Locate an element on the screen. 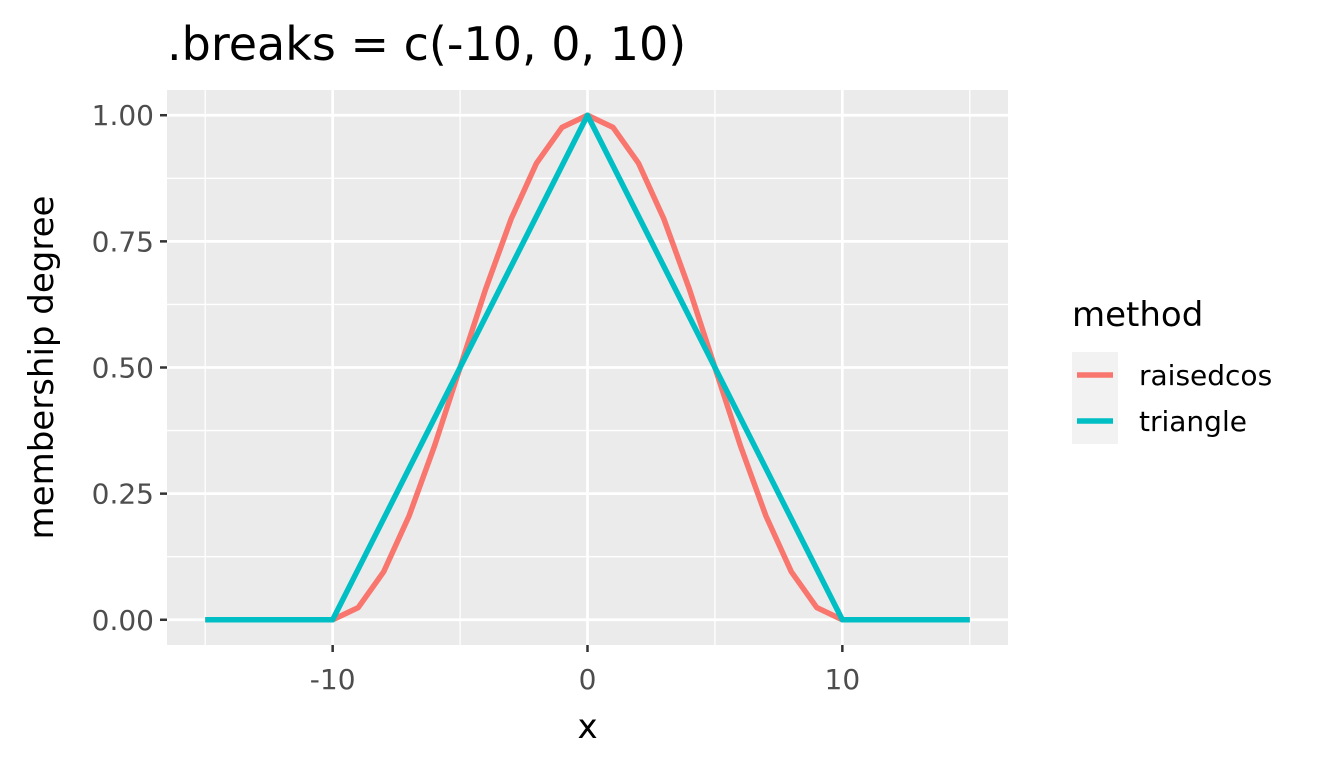  legend: method raisedcos triangle is located at coordinates (1172, 369).